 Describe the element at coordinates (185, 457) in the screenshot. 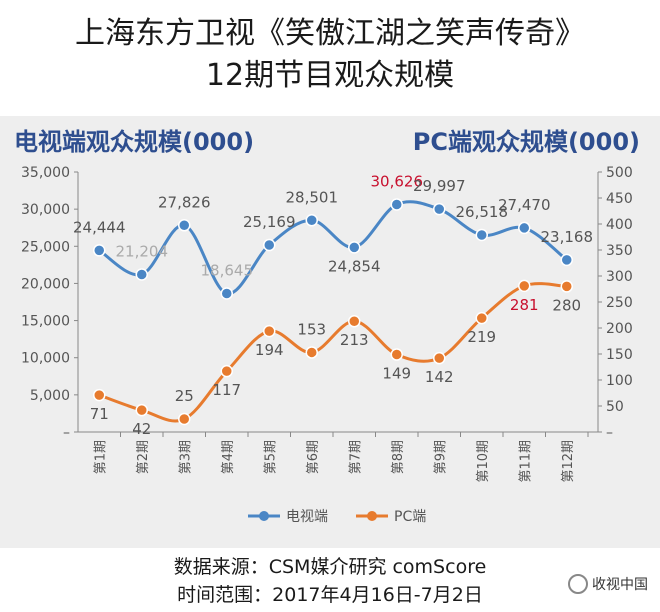

I see `x-tick-label: 第3期` at that location.